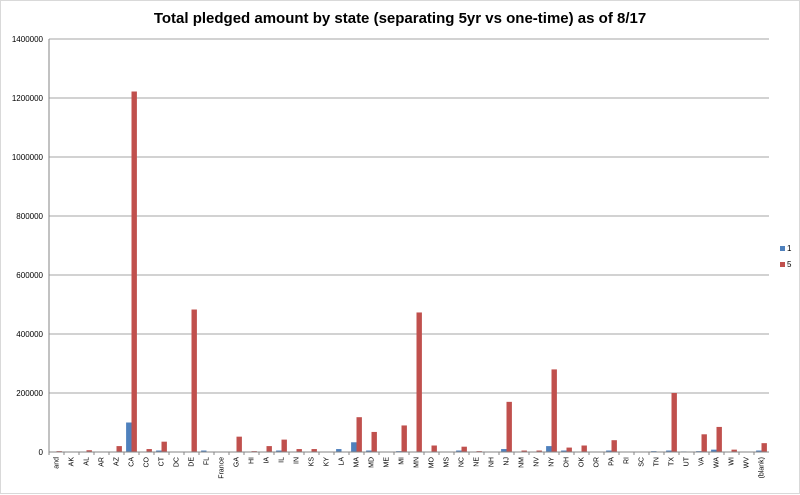  What do you see at coordinates (359, 434) in the screenshot?
I see `bar-series-5-MA` at bounding box center [359, 434].